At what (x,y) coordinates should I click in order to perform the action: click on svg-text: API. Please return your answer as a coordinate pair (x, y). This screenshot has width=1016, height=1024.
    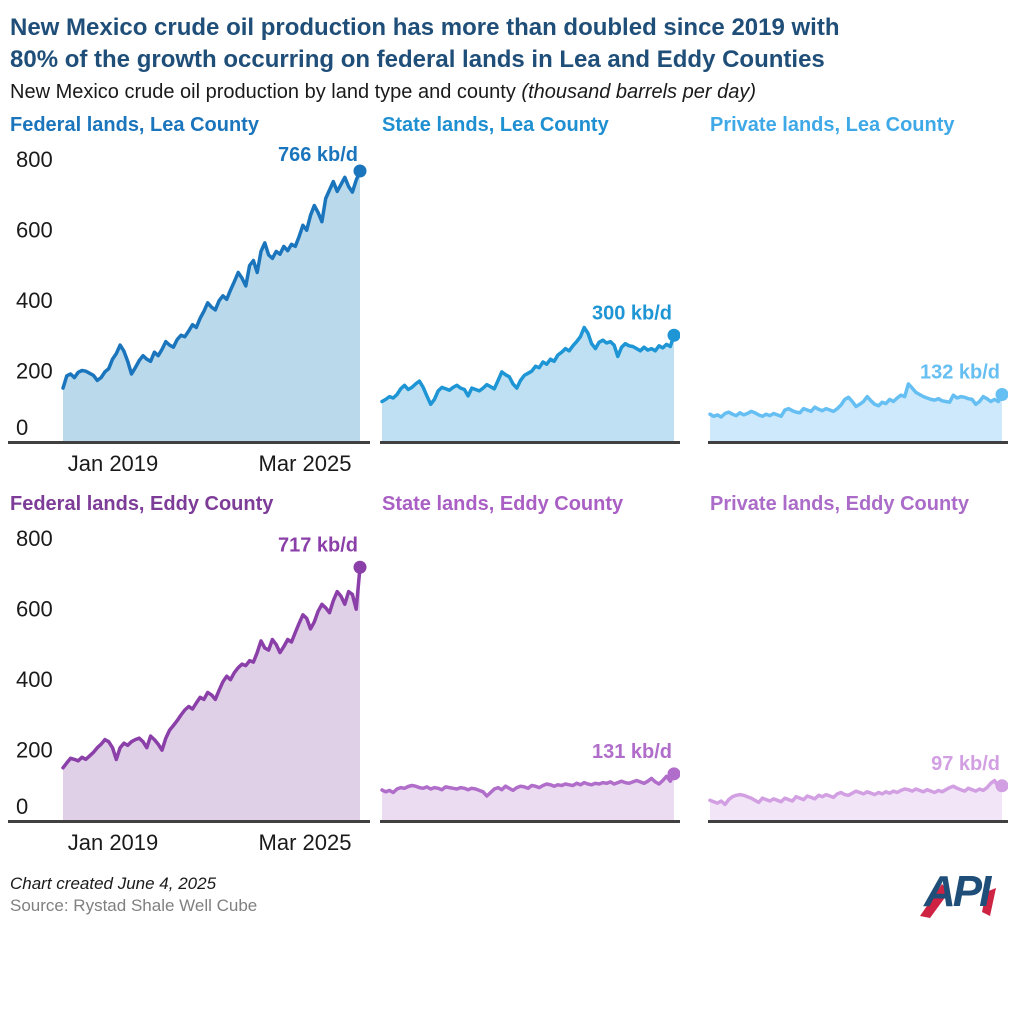
    Looking at the image, I should click on (957, 891).